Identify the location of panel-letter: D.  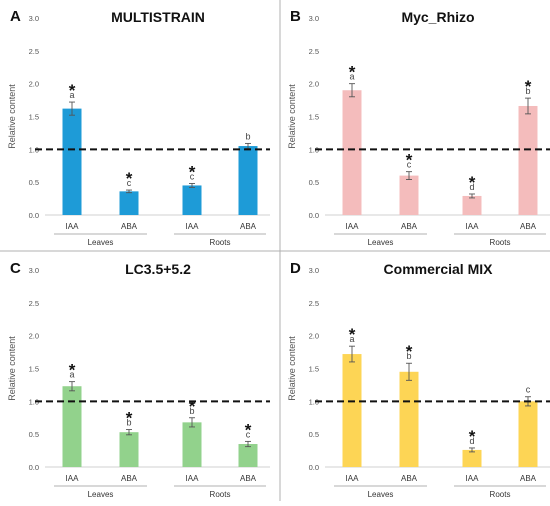
(295, 268).